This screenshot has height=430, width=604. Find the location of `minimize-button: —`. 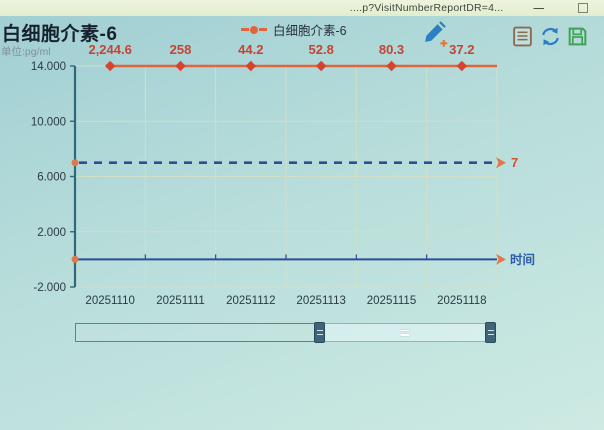

minimize-button: — is located at coordinates (539, 8).